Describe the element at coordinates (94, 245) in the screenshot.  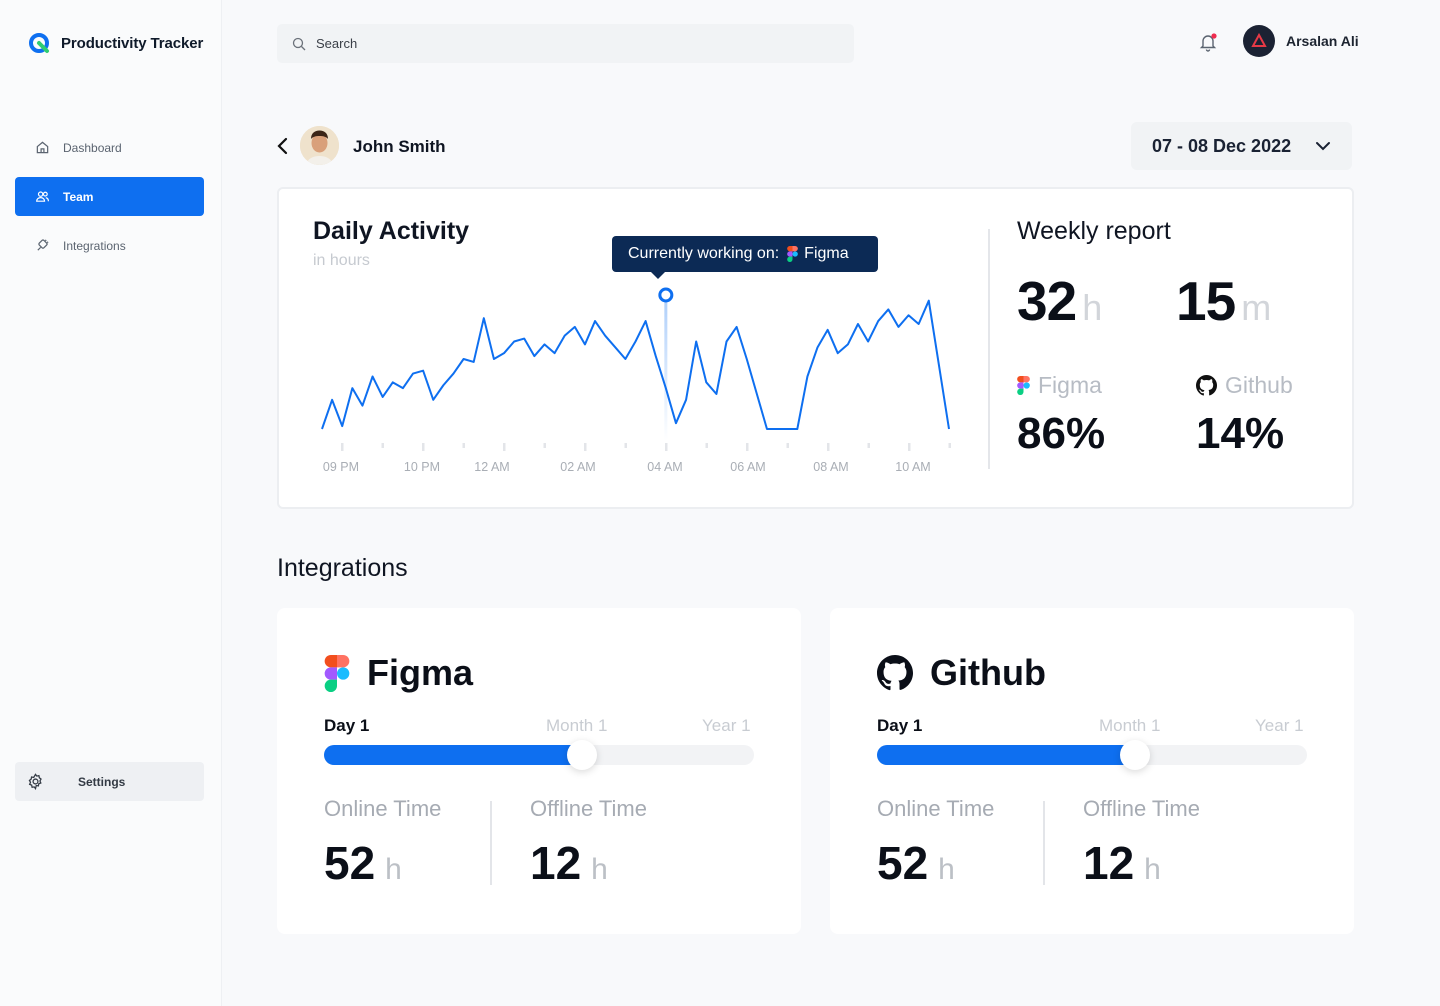
I see `sidebar-item-label: Integrations` at that location.